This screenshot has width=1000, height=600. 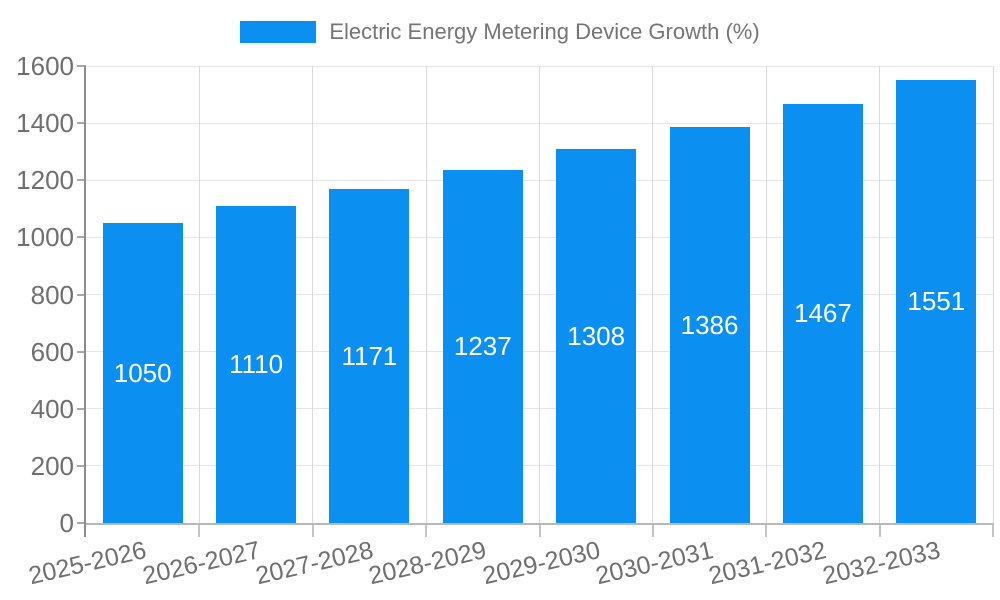 I want to click on bar-value-label: 1110, so click(x=256, y=364).